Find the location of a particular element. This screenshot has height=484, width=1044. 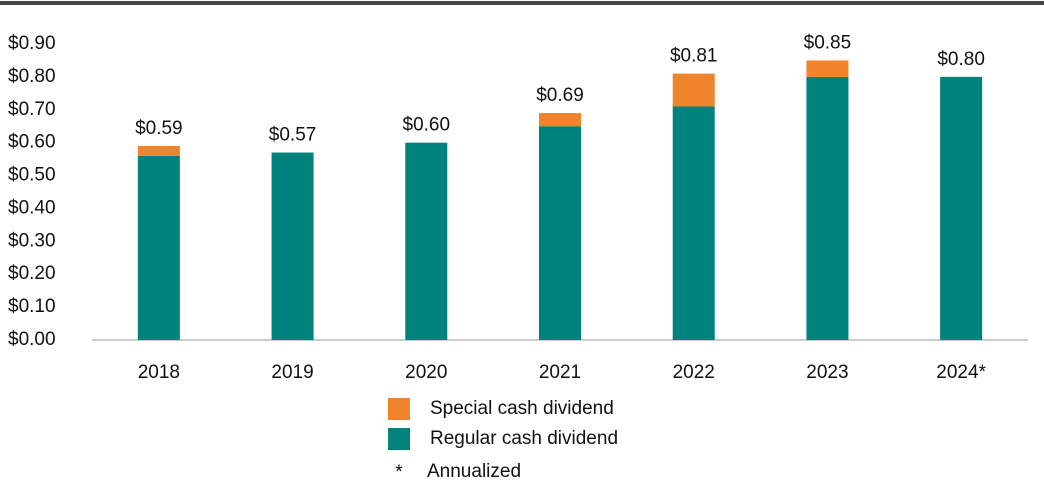

total-label: $0.60 is located at coordinates (427, 125).